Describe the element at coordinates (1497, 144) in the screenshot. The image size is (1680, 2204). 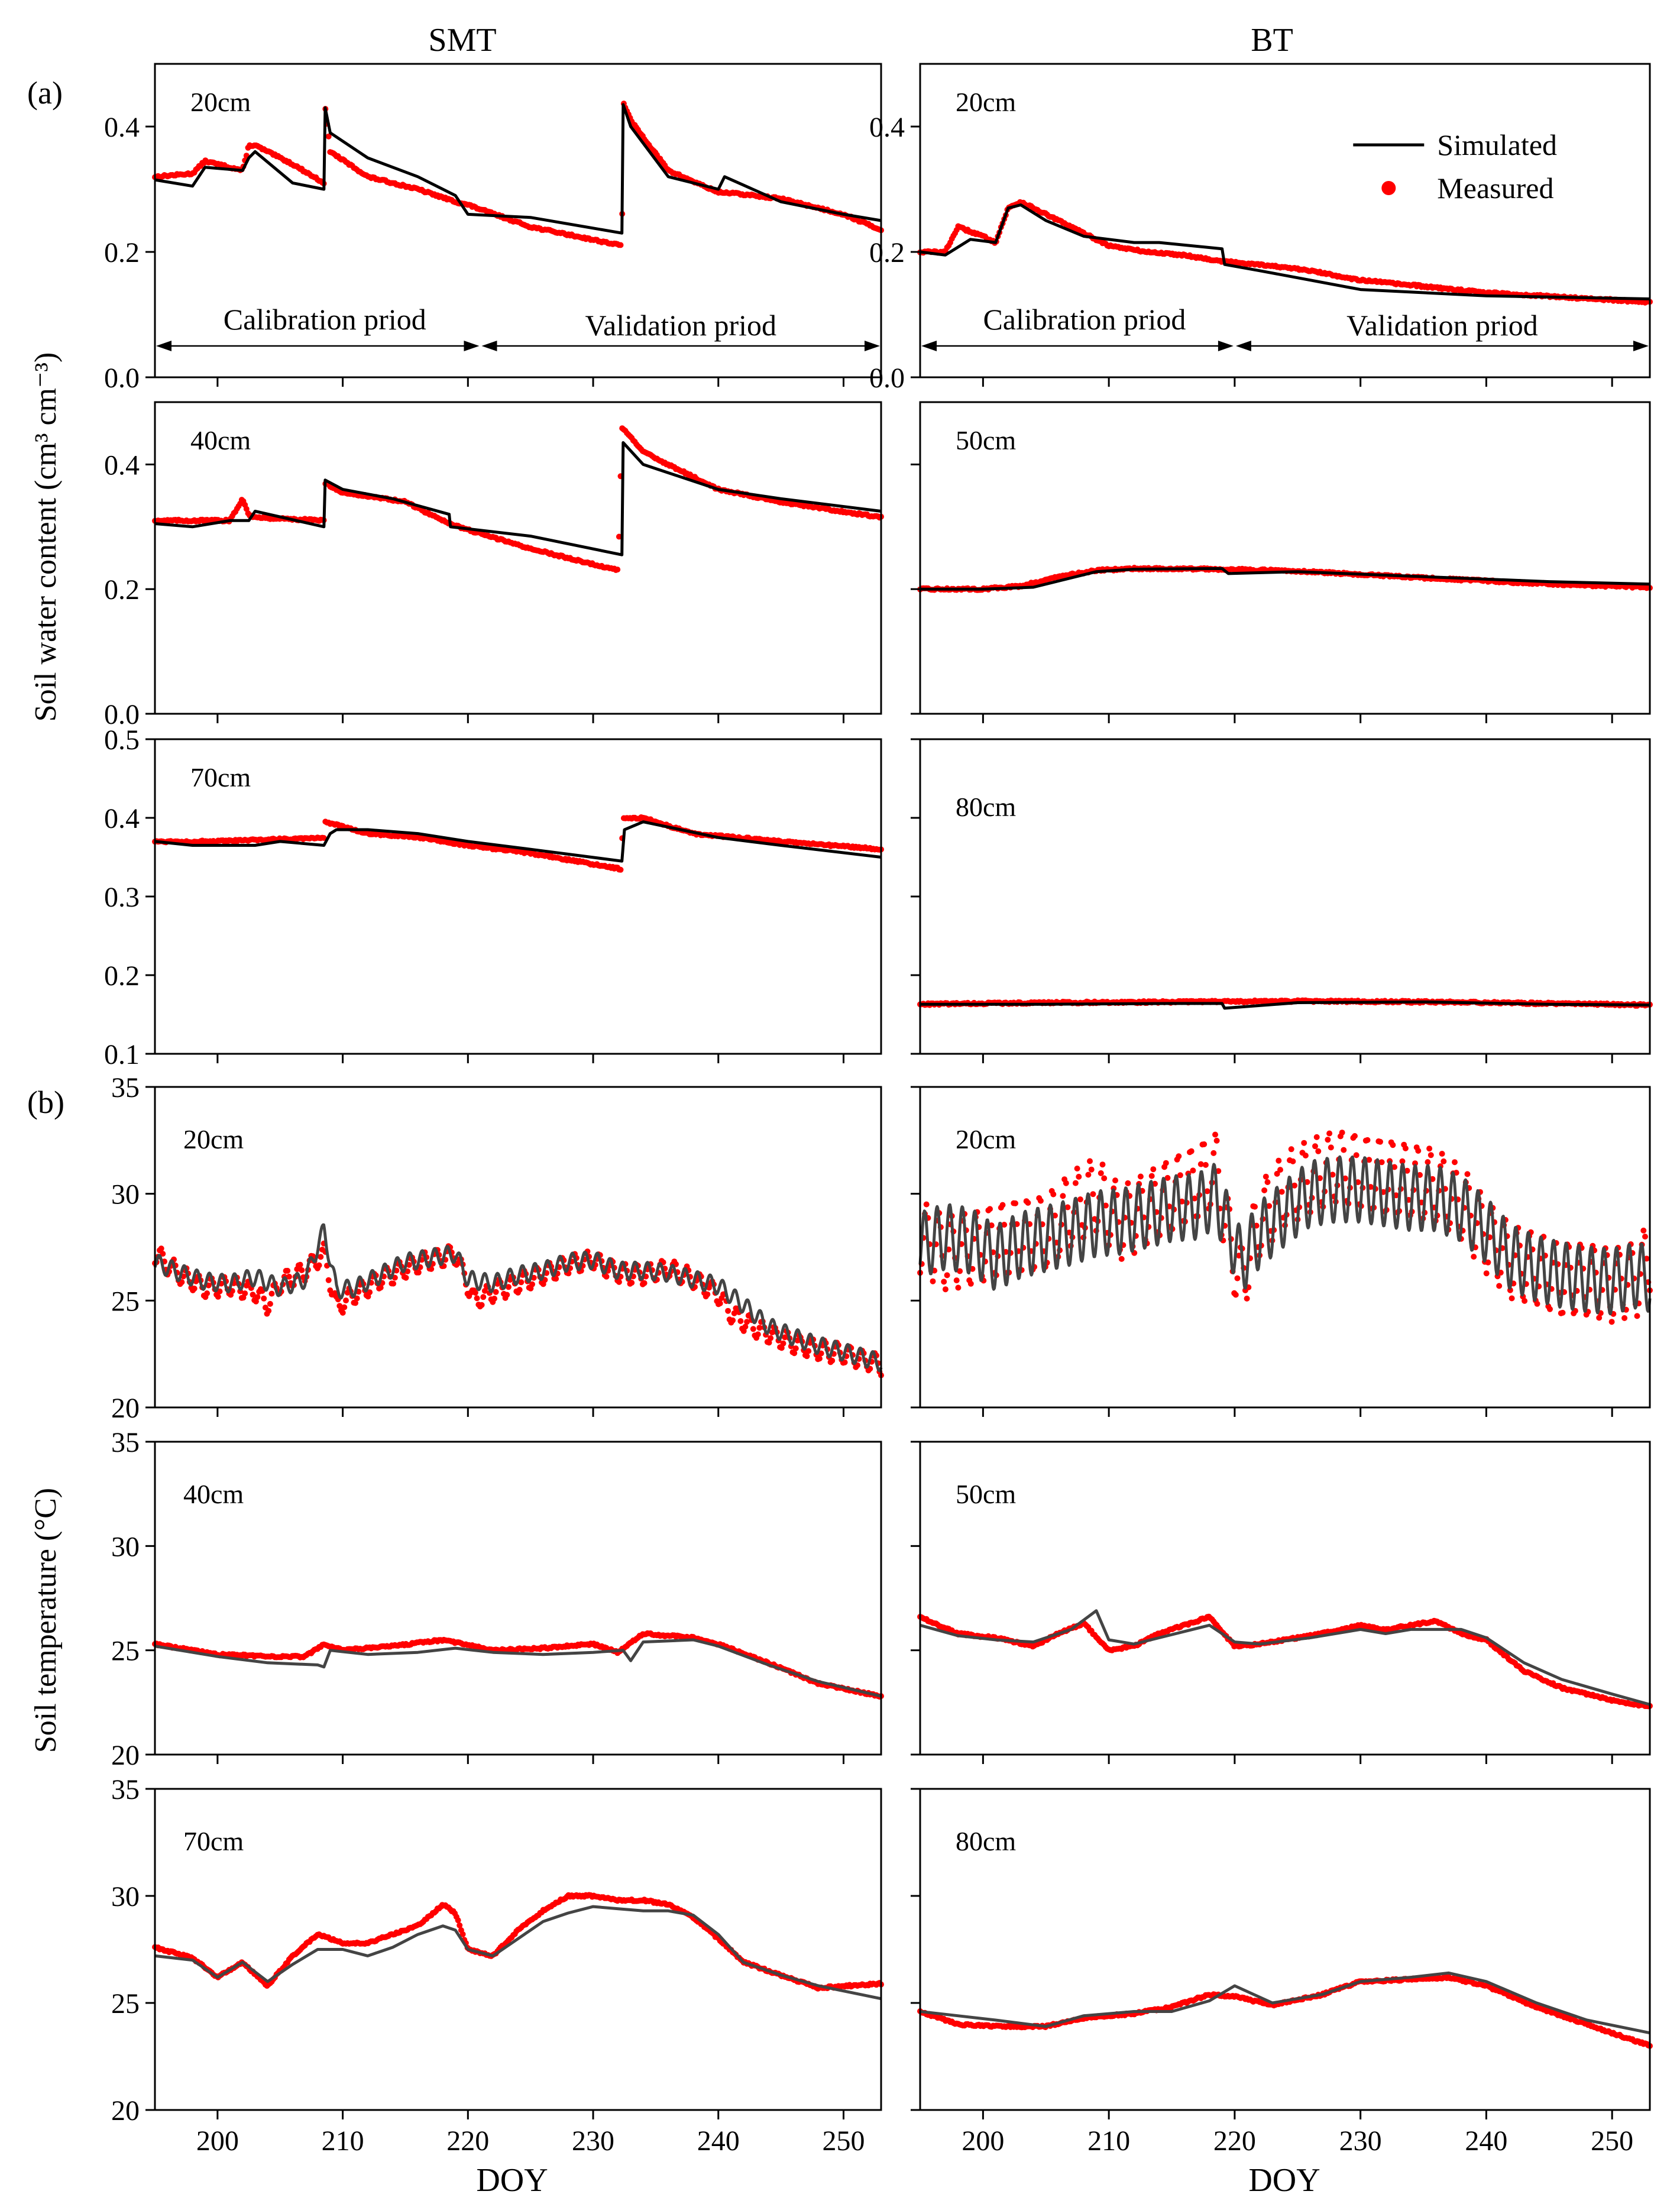
I see `legend-label-simulated: Simulated` at that location.